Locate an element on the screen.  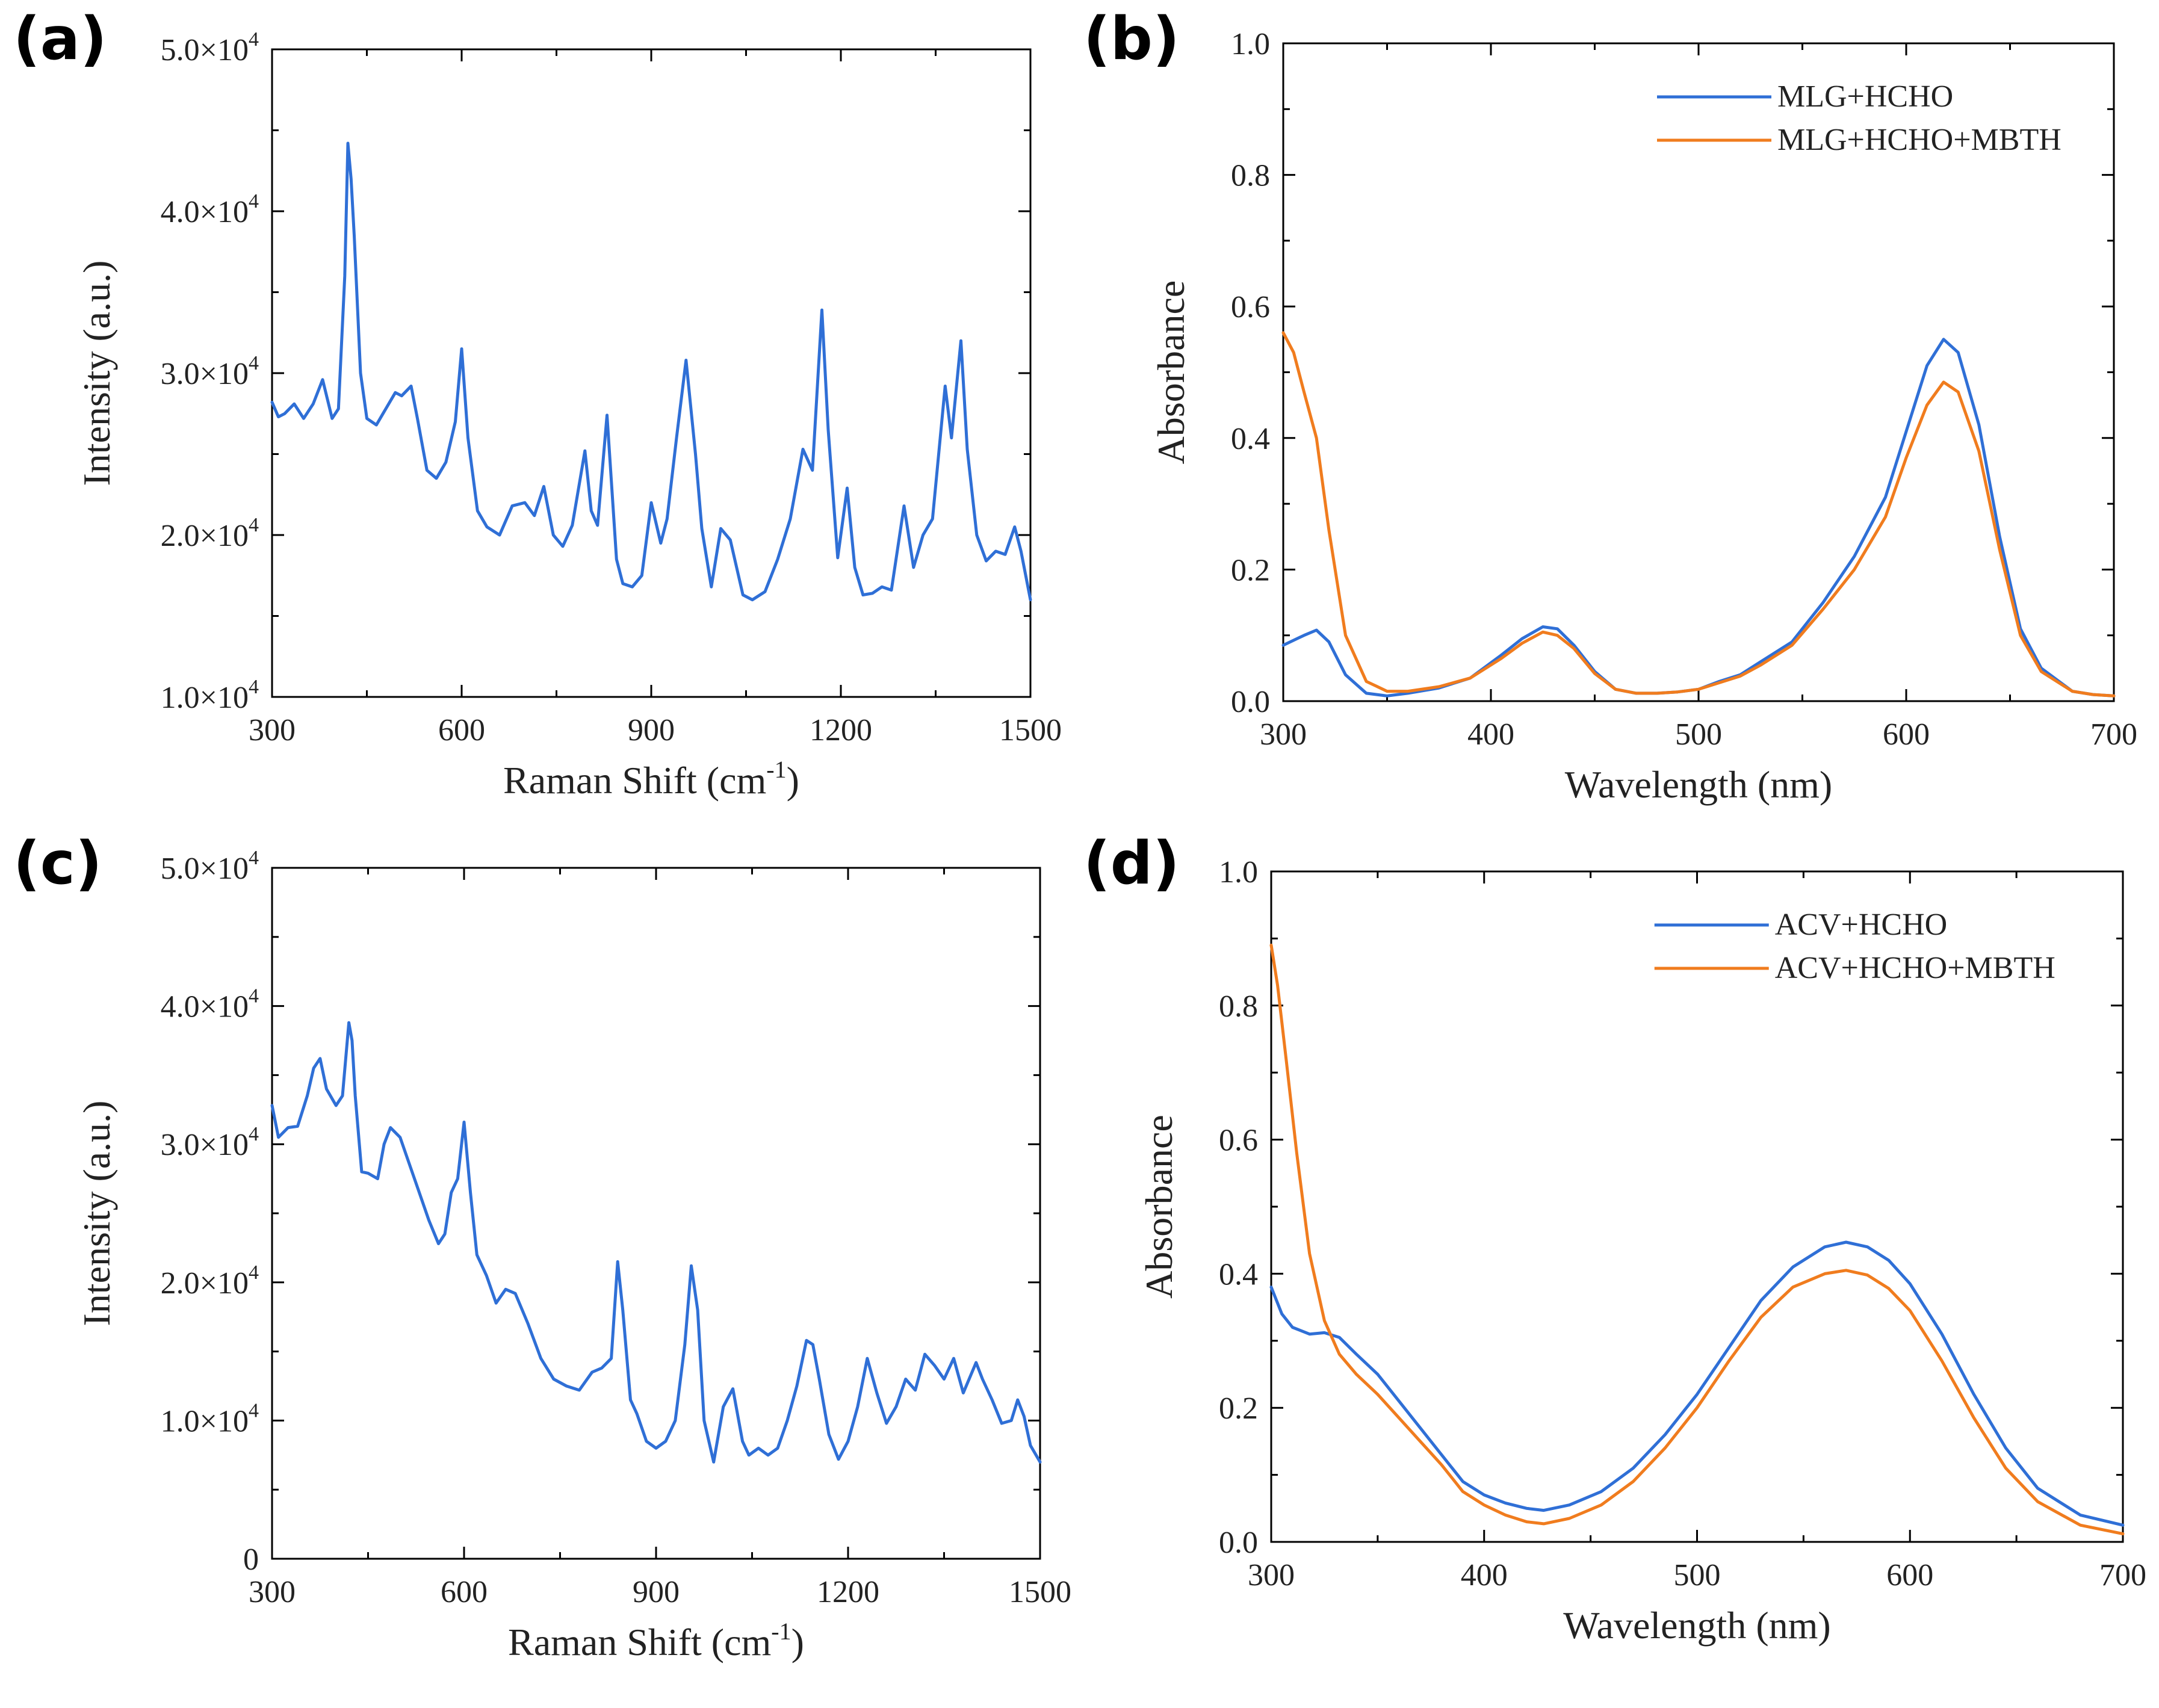
legend-label: ACV+HCHO+MBTH is located at coordinates (1915, 968).